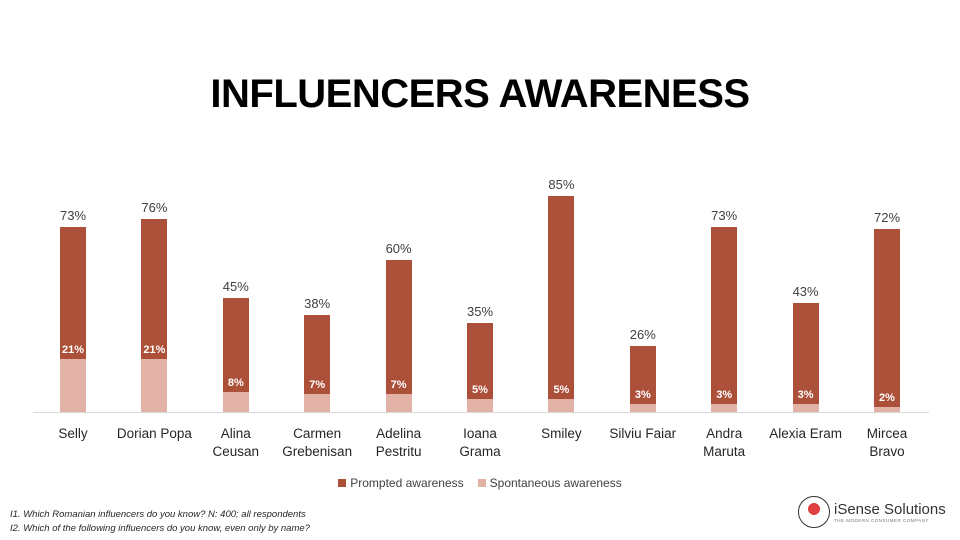  Describe the element at coordinates (805, 433) in the screenshot. I see `category-label: Alexia Eram` at that location.